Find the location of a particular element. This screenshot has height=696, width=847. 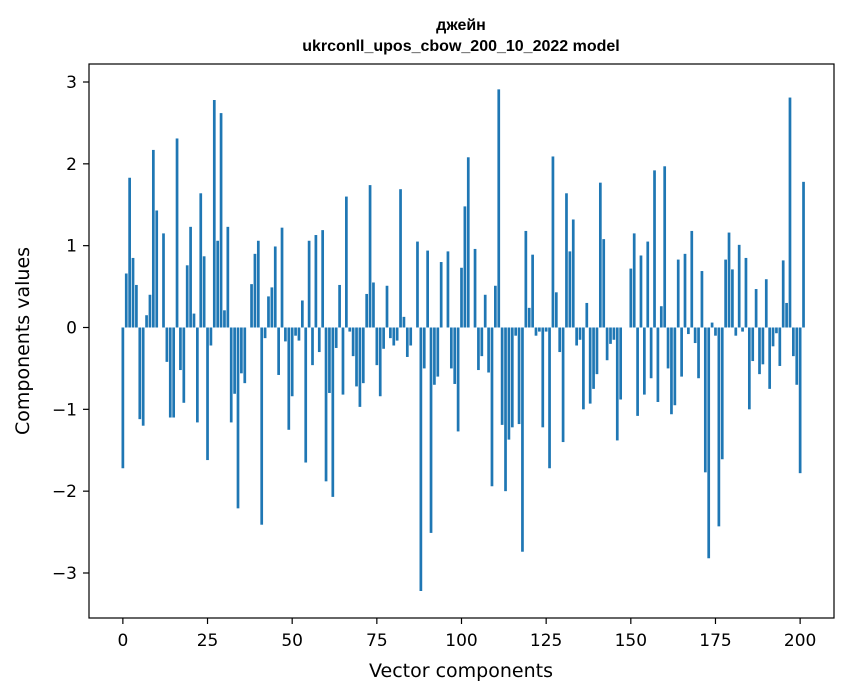

x-tick-label: 150 is located at coordinates (631, 641).